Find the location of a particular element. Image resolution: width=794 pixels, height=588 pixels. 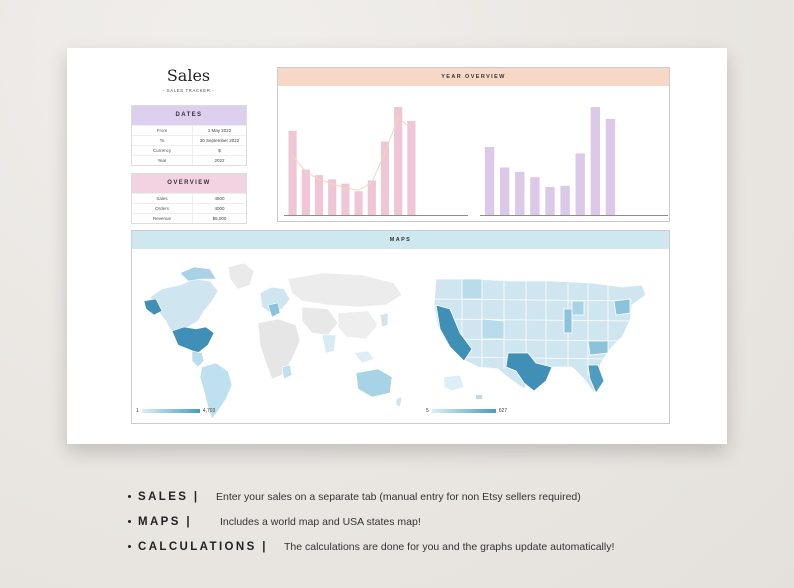

sales-bar-chart is located at coordinates (376, 161).